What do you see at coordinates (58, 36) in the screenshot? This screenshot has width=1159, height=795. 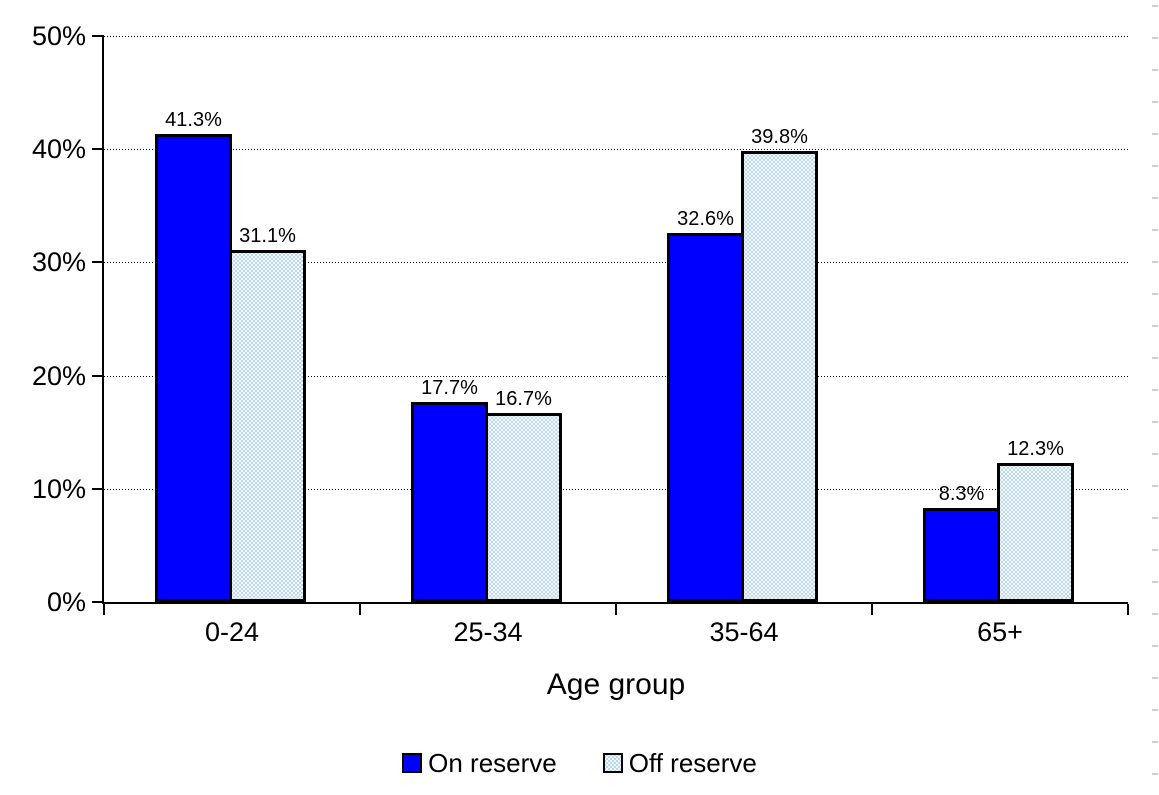 I see `y-axis-label-50: 50%` at bounding box center [58, 36].